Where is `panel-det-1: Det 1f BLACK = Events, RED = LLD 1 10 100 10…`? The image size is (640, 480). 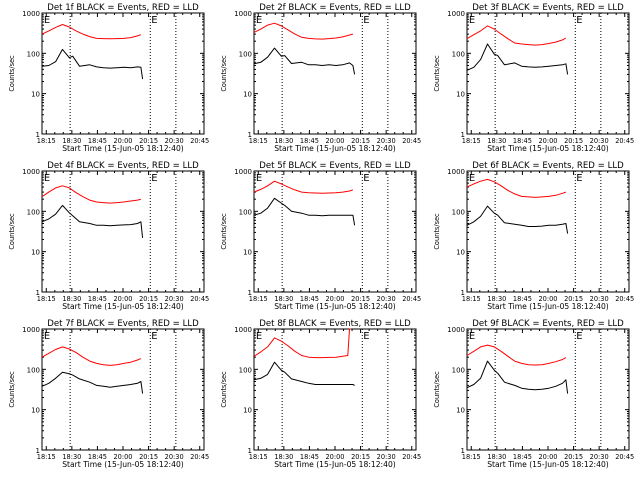 panel-det-1: Det 1f BLACK = Events, RED = LLD 1 10 100 10… is located at coordinates (108, 78).